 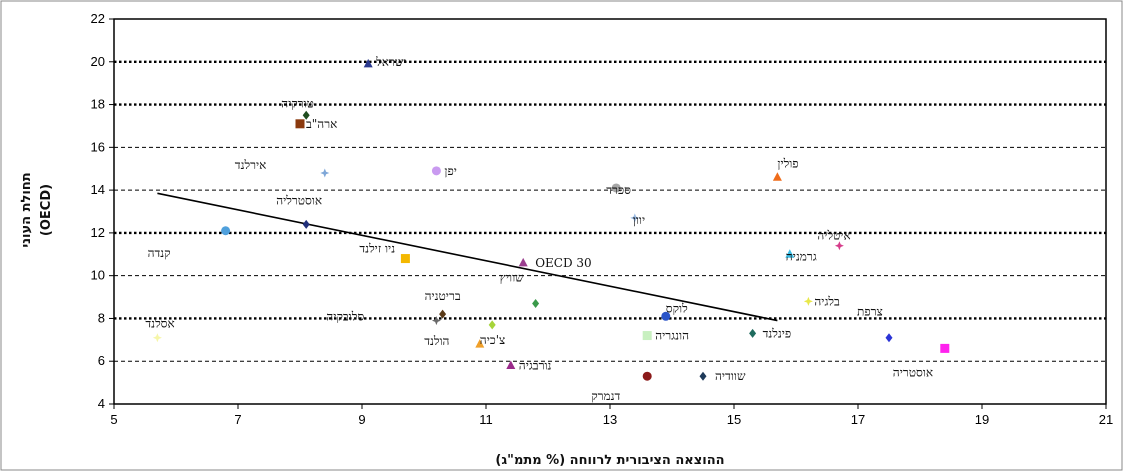 What do you see at coordinates (443, 296) in the screenshot?
I see `point-label: בריטניה` at bounding box center [443, 296].